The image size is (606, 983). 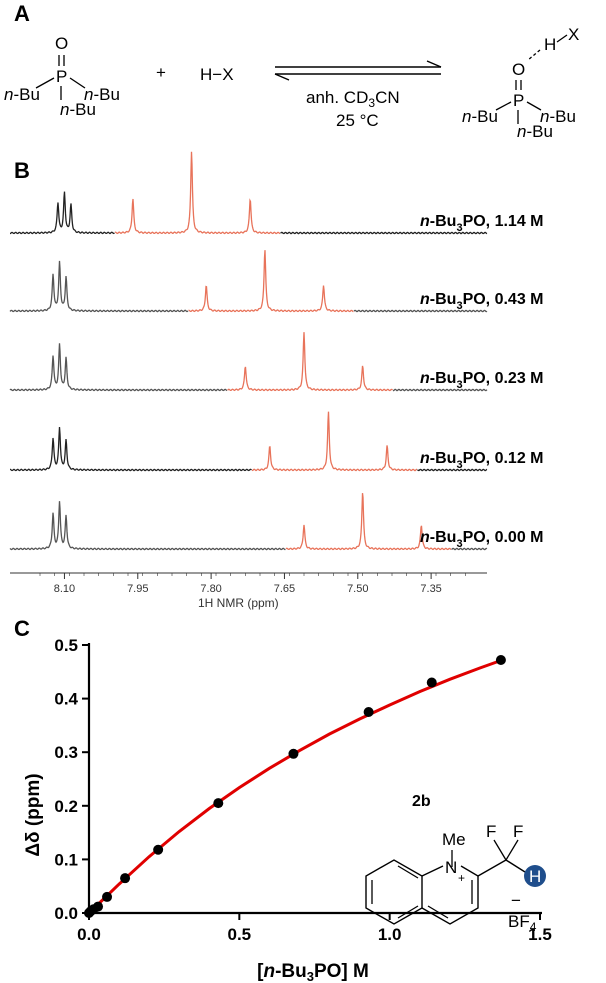 What do you see at coordinates (99, 286) in the screenshot?
I see `trace-1-left` at bounding box center [99, 286].